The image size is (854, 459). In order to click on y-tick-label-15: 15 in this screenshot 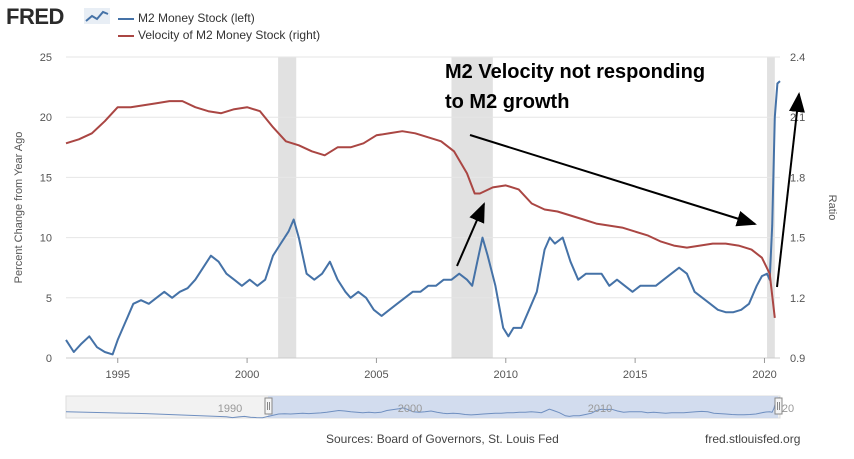, I will do `click(46, 178)`.